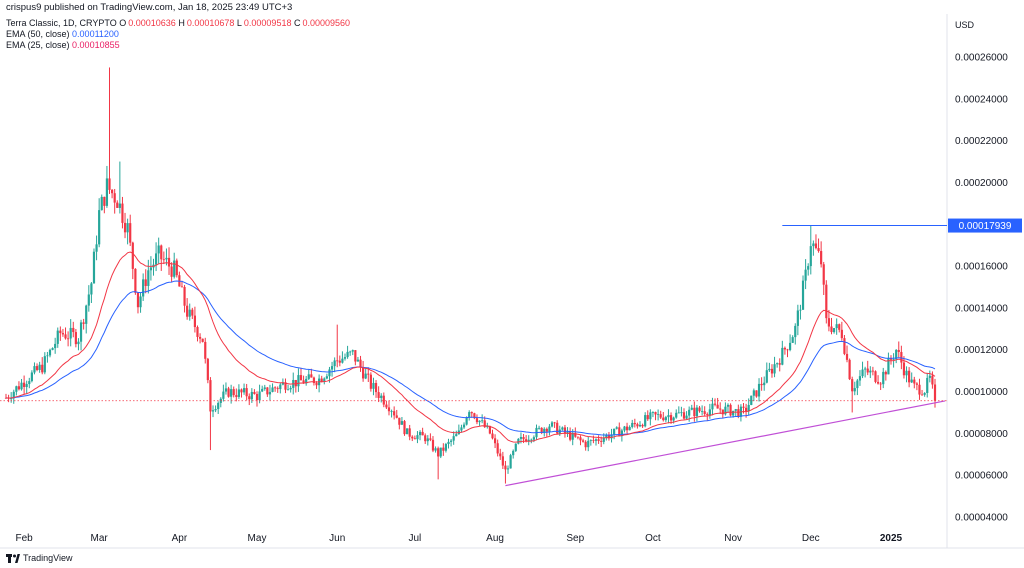 Image resolution: width=1024 pixels, height=568 pixels. What do you see at coordinates (733, 538) in the screenshot?
I see `x-tick-label: Nov` at bounding box center [733, 538].